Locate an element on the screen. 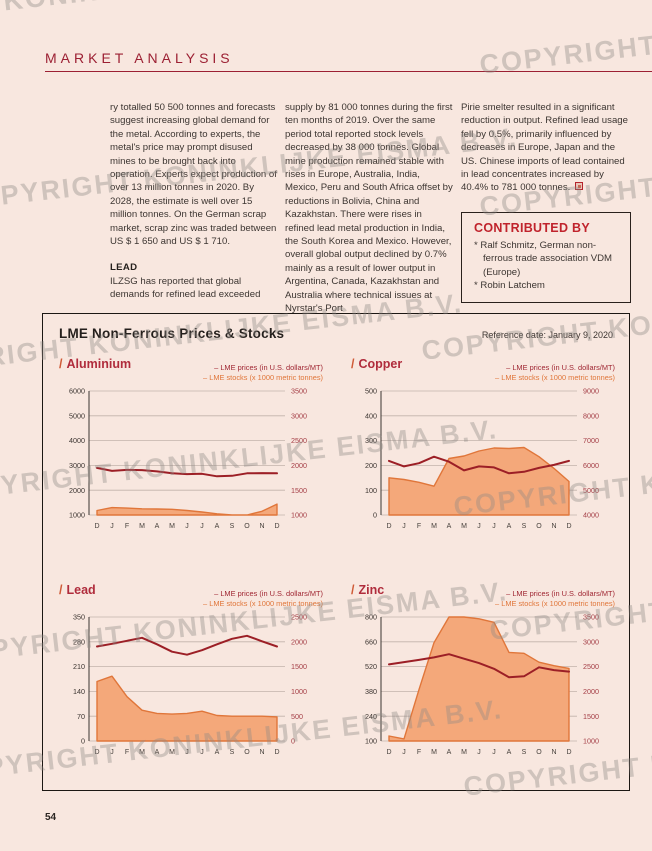 The height and width of the screenshot is (851, 652). svg-text: 2500 is located at coordinates (299, 440).